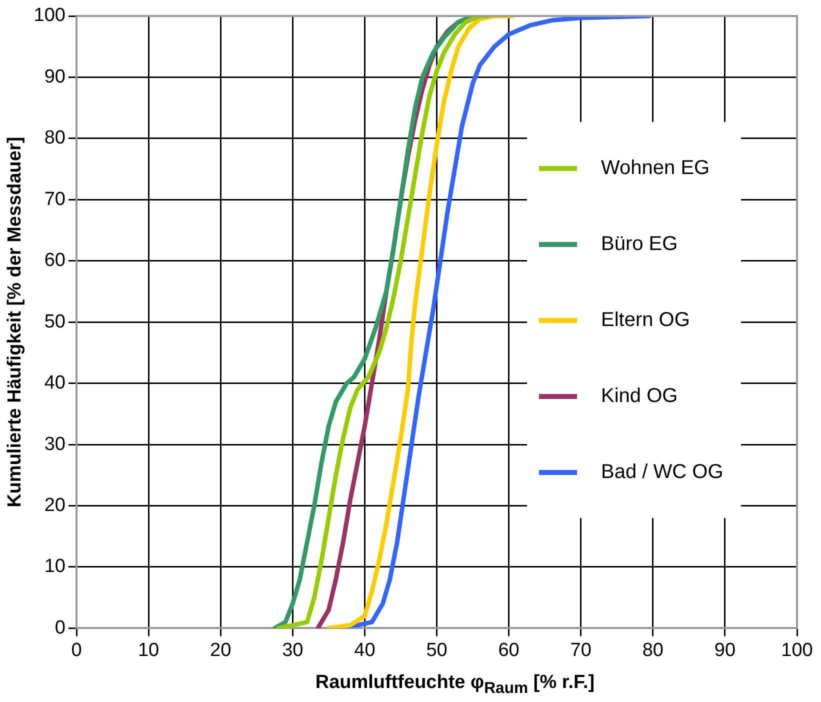 Image resolution: width=821 pixels, height=702 pixels. I want to click on y-tick-label: 40, so click(55, 383).